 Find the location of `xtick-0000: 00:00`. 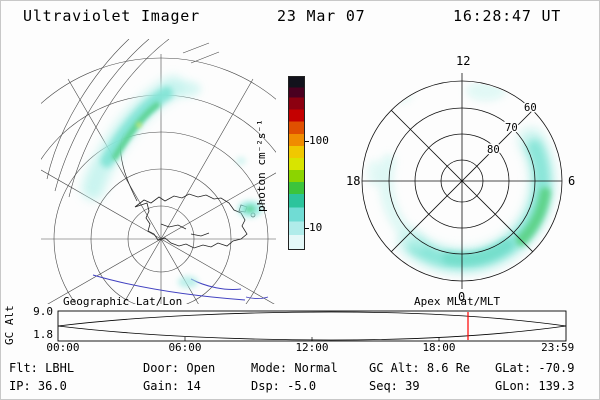

xtick-0000: 00:00 is located at coordinates (63, 347).